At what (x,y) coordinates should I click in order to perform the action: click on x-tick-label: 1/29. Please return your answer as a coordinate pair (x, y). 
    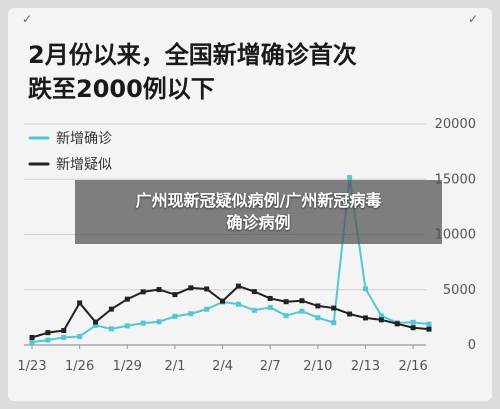
    Looking at the image, I should click on (127, 366).